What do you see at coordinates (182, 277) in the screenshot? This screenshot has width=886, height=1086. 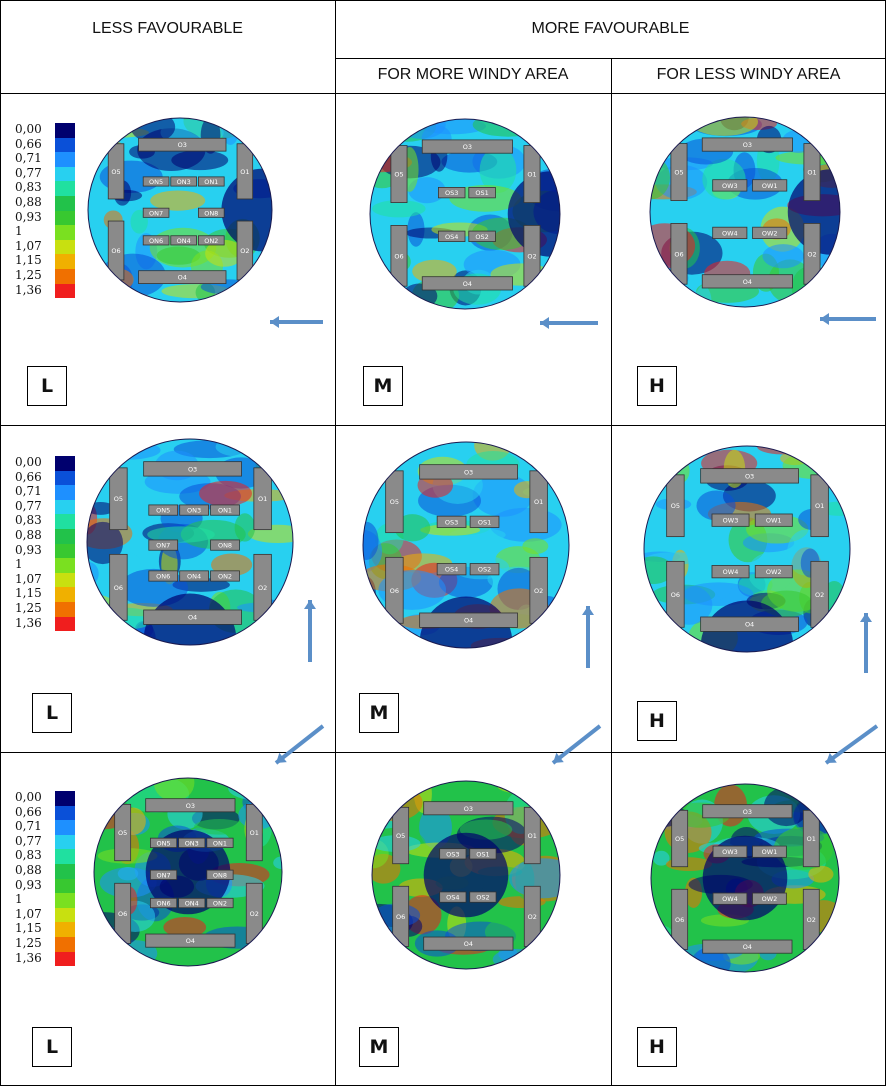 I see `building-o4` at bounding box center [182, 277].